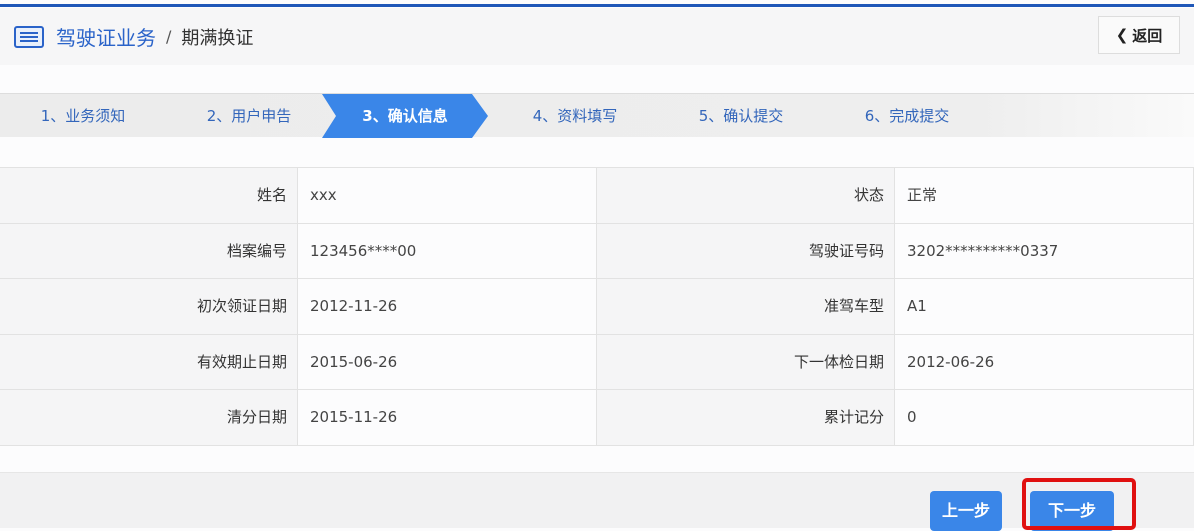 This screenshot has width=1194, height=531. I want to click on field-label: 姓名, so click(149, 195).